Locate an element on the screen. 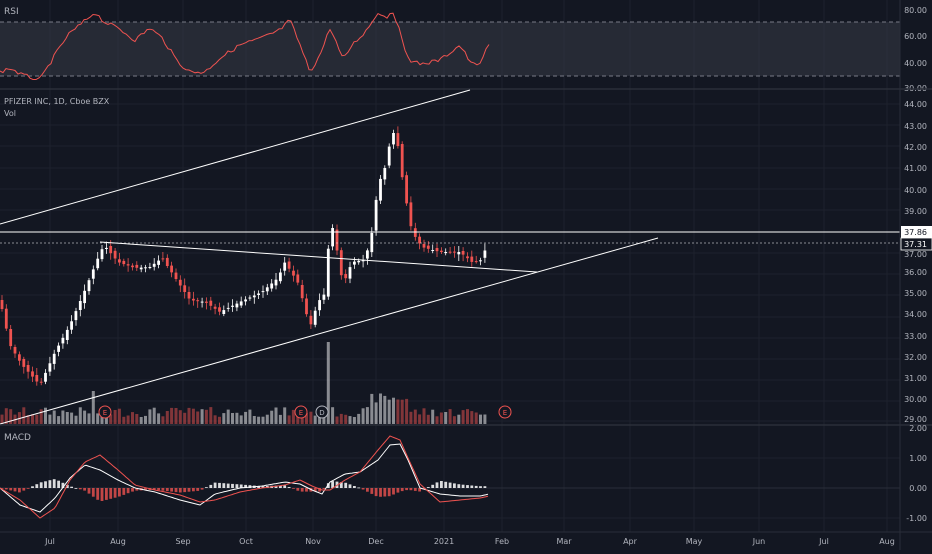 The image size is (932, 554). trendline-upper-channel is located at coordinates (235, 157).